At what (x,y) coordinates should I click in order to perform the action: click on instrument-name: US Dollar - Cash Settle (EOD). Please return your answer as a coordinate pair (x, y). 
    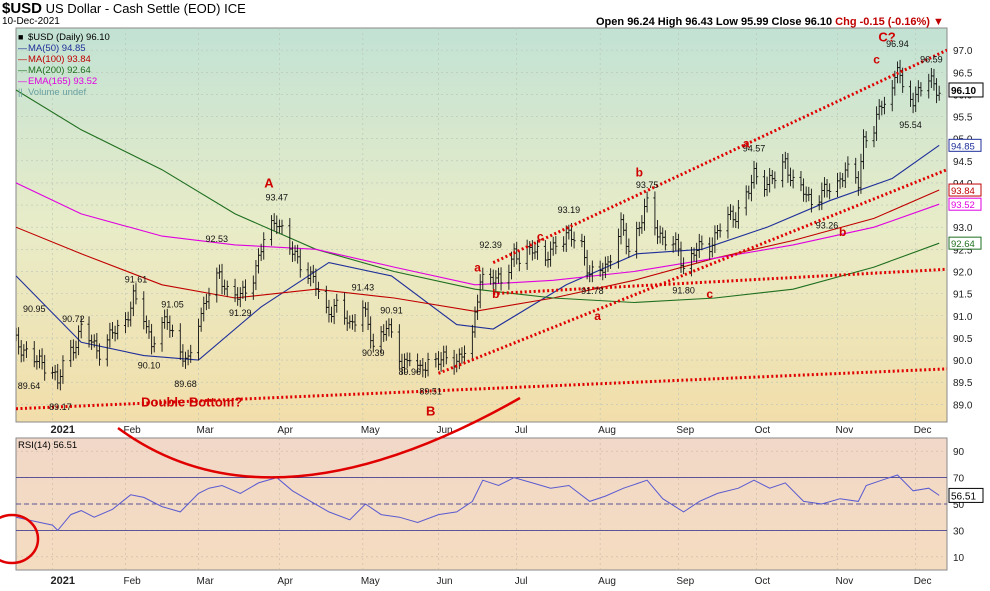
    Looking at the image, I should click on (133, 8).